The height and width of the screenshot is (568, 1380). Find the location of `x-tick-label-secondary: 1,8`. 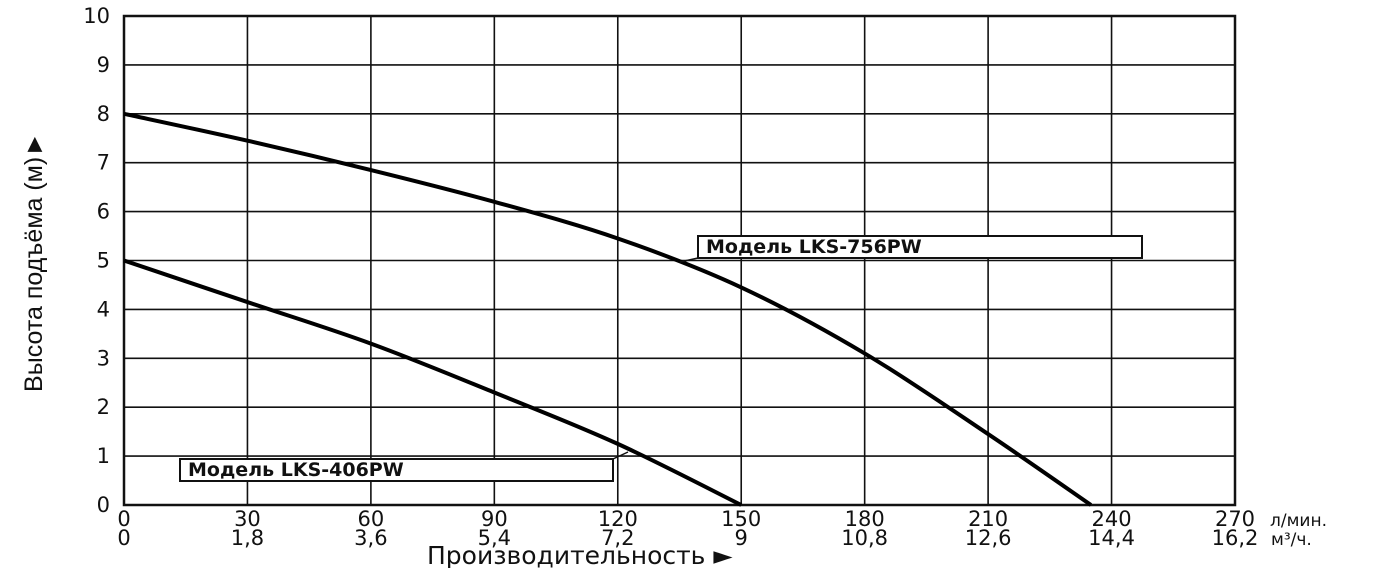

x-tick-label-secondary: 1,8 is located at coordinates (247, 538).